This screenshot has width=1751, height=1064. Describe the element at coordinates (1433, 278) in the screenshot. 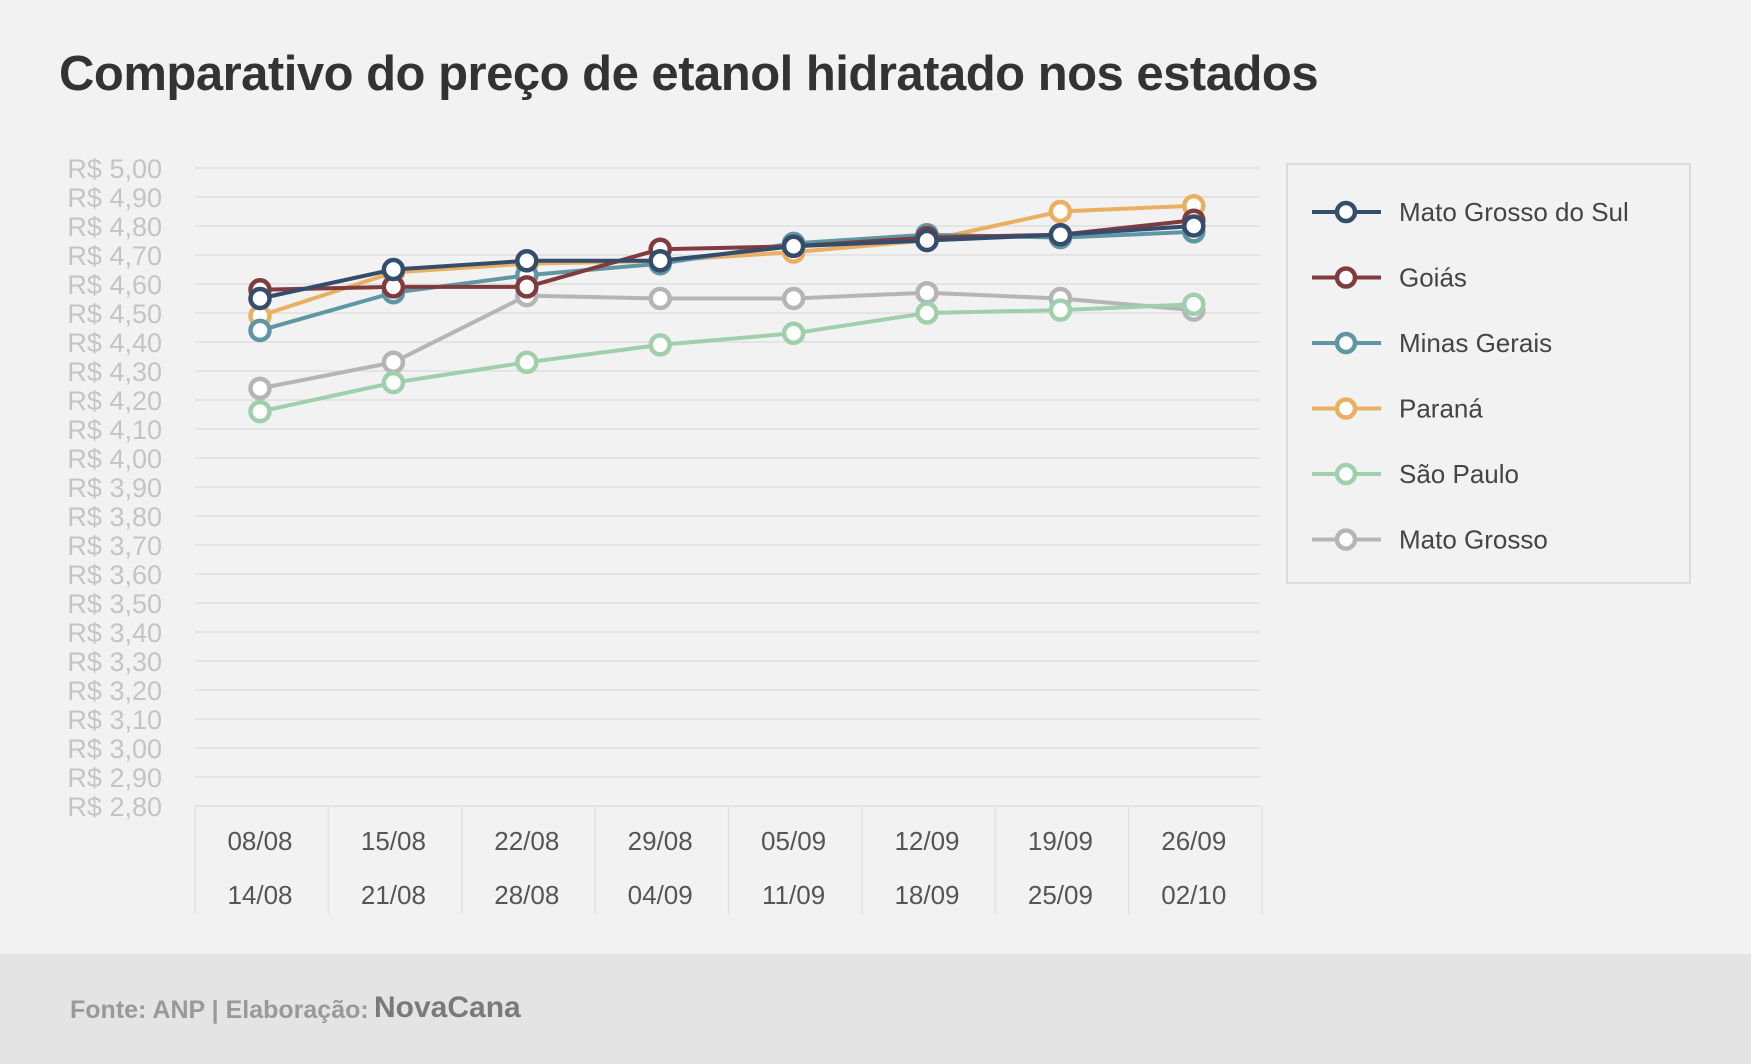

I see `legend-label: Goiás` at that location.